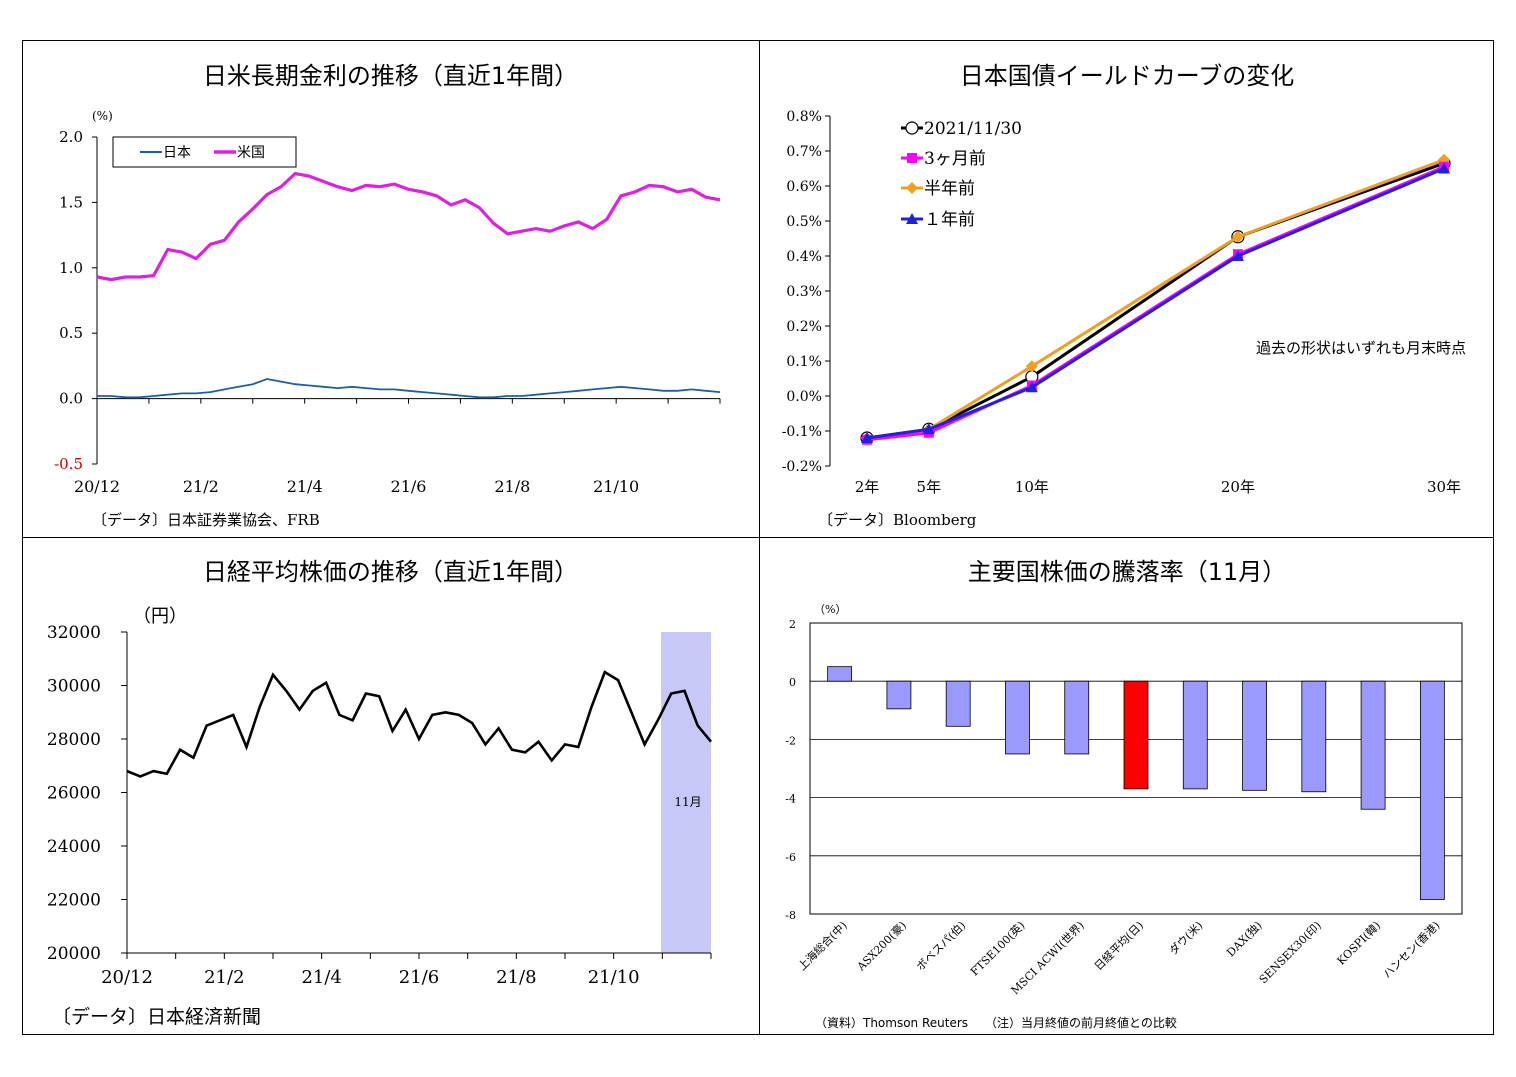  What do you see at coordinates (1444, 487) in the screenshot?
I see `yield-x-tick-label: 30年` at bounding box center [1444, 487].